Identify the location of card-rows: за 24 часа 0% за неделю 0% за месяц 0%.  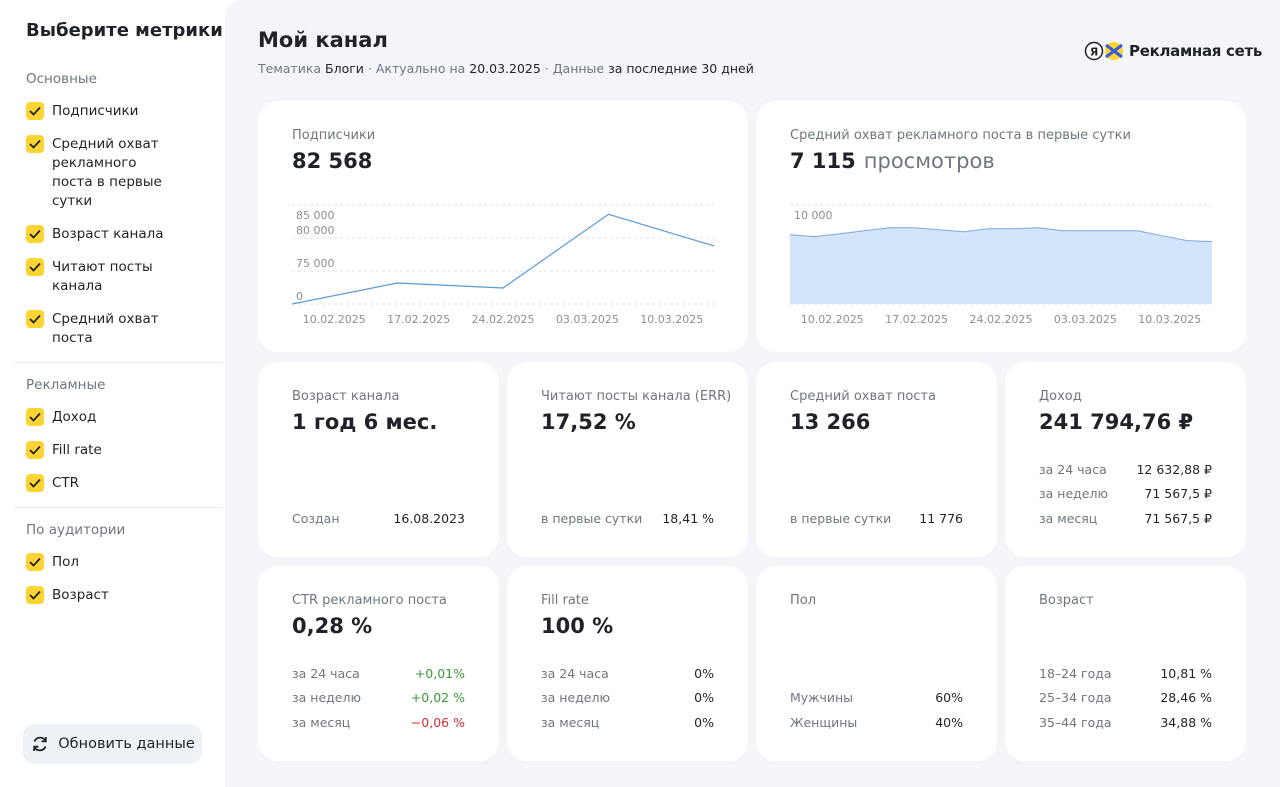
(627, 699).